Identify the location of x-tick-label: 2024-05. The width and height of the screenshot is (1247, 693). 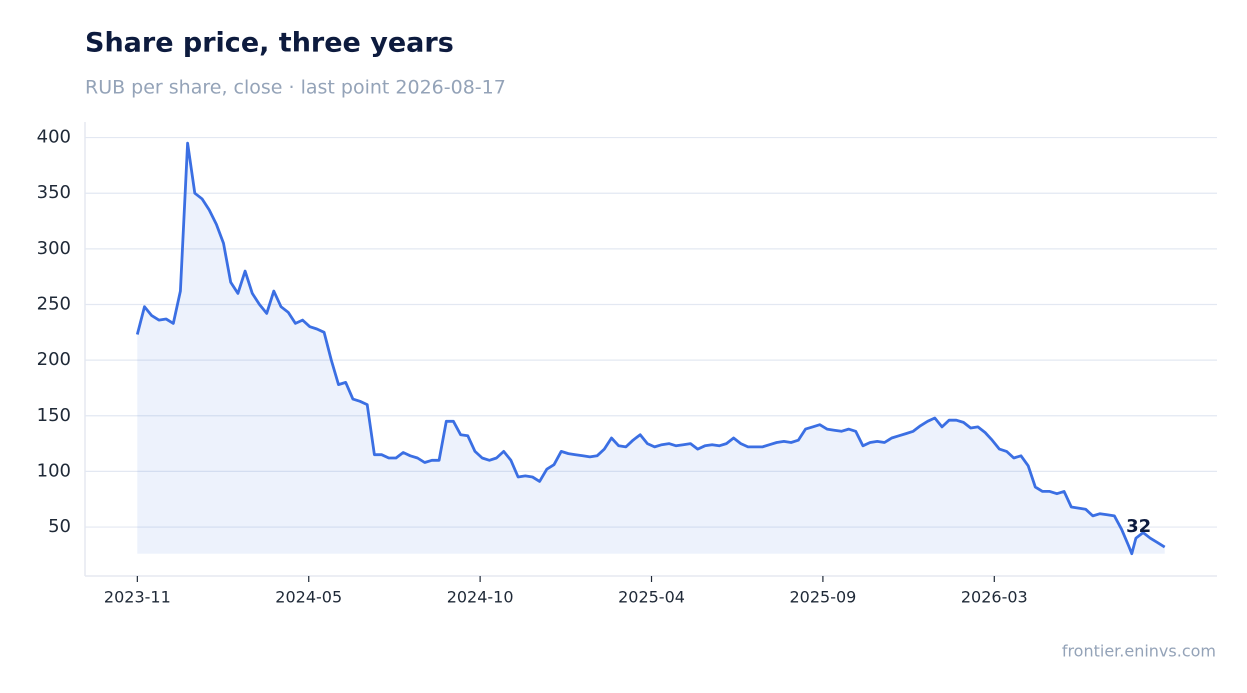
(308, 597).